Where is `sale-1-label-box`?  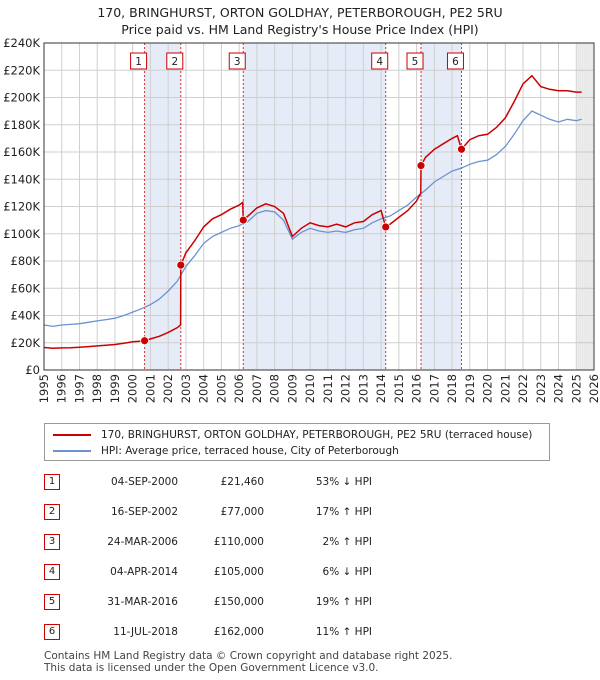 sale-1-label-box is located at coordinates (139, 61).